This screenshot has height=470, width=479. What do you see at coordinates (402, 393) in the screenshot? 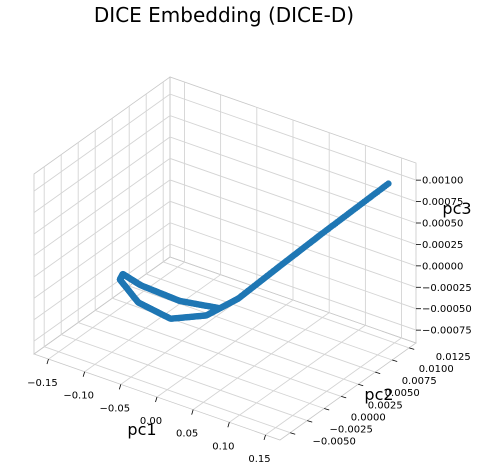
I see `y-tick-label: 0.0050` at bounding box center [402, 393].